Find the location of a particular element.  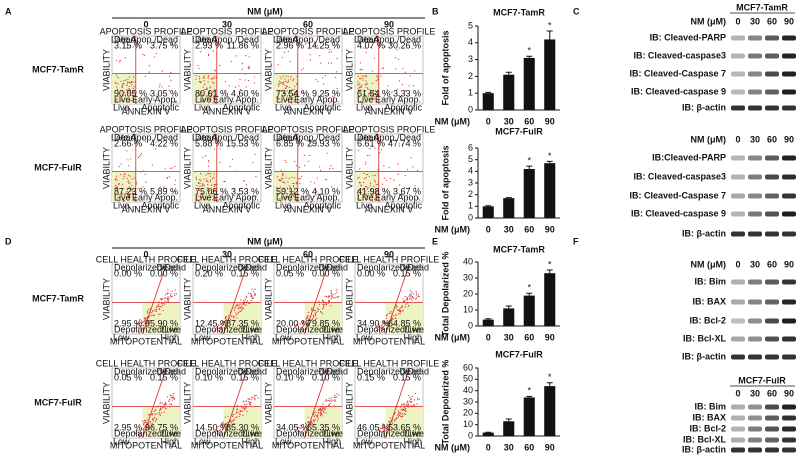

header: NM (μM) is located at coordinates (265, 241).